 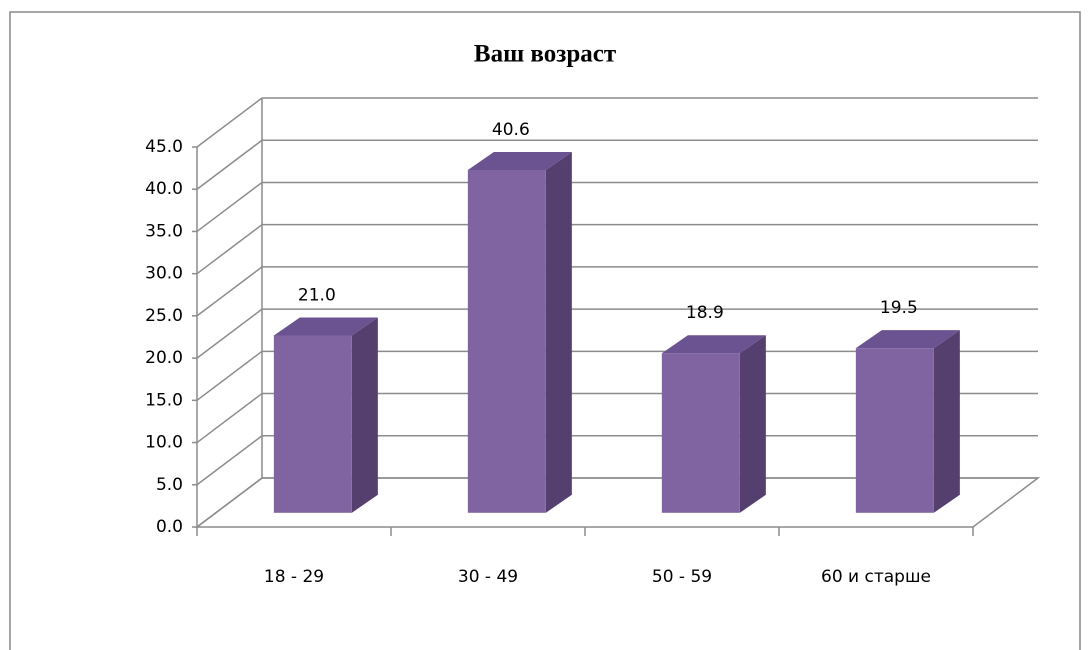 I want to click on data-label: 21.0, so click(x=317, y=295).